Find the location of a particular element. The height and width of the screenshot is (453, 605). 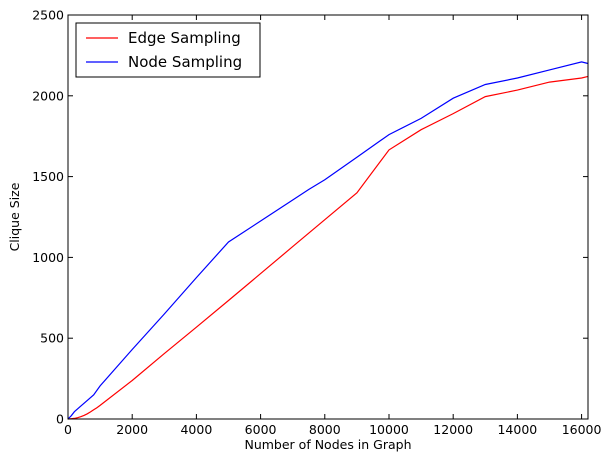

x-tick-label: 2000 is located at coordinates (132, 429).